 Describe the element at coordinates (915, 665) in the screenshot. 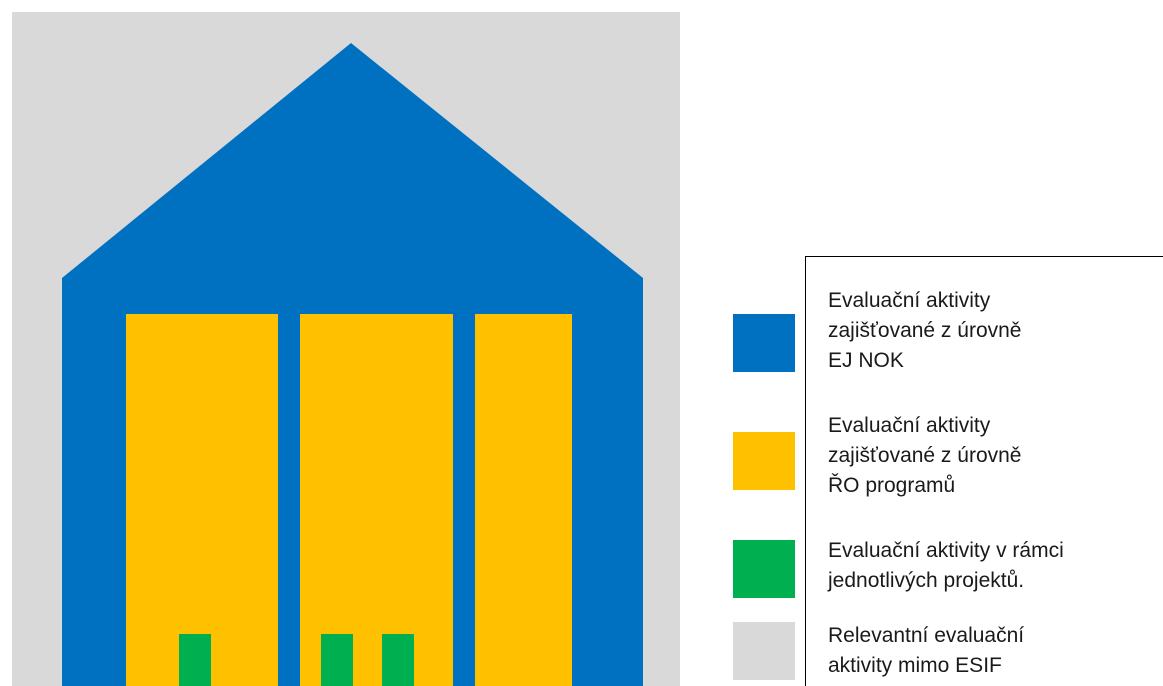

I see `legend-label-grey-line-2: aktivity mimo ESIF` at that location.